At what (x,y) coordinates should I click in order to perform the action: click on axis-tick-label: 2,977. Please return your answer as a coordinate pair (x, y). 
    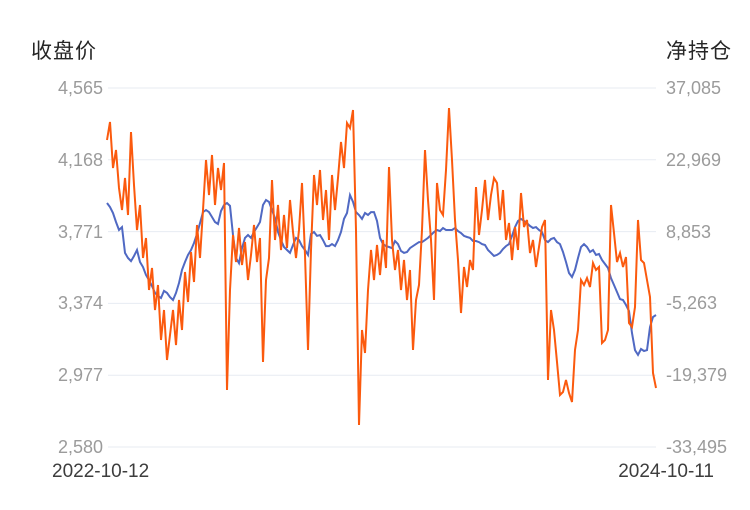
    Looking at the image, I should click on (80, 375).